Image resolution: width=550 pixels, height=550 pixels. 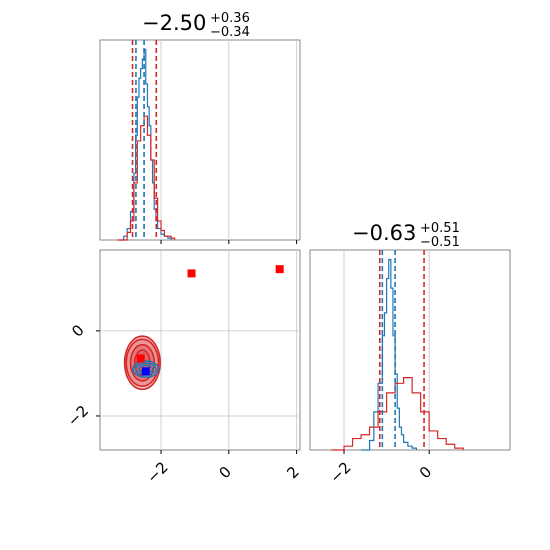 What do you see at coordinates (292, 472) in the screenshot?
I see `x-tick-label: 2` at bounding box center [292, 472].